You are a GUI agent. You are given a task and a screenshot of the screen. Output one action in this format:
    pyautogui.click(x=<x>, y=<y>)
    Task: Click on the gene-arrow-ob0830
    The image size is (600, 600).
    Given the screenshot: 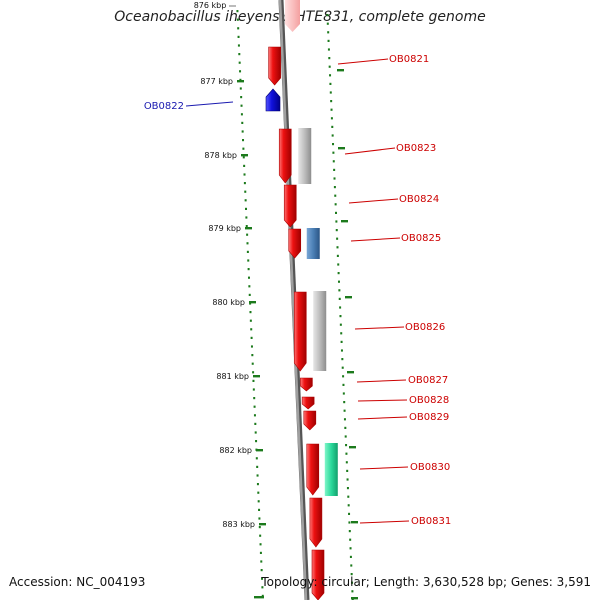 What is the action you would take?
    pyautogui.click(x=313, y=469)
    